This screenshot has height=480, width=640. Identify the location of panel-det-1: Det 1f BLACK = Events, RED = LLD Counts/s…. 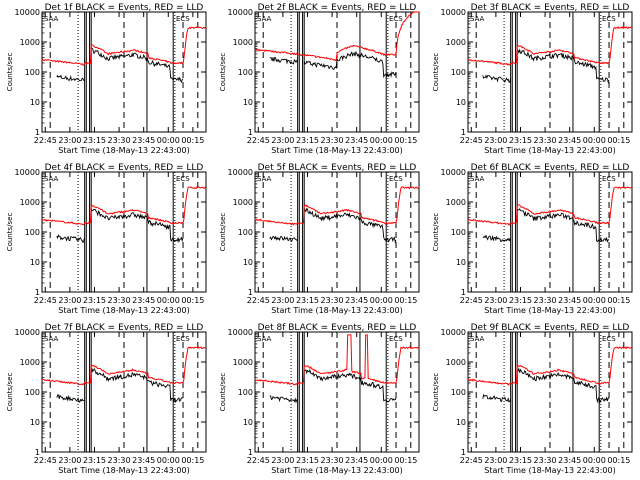
(106, 79).